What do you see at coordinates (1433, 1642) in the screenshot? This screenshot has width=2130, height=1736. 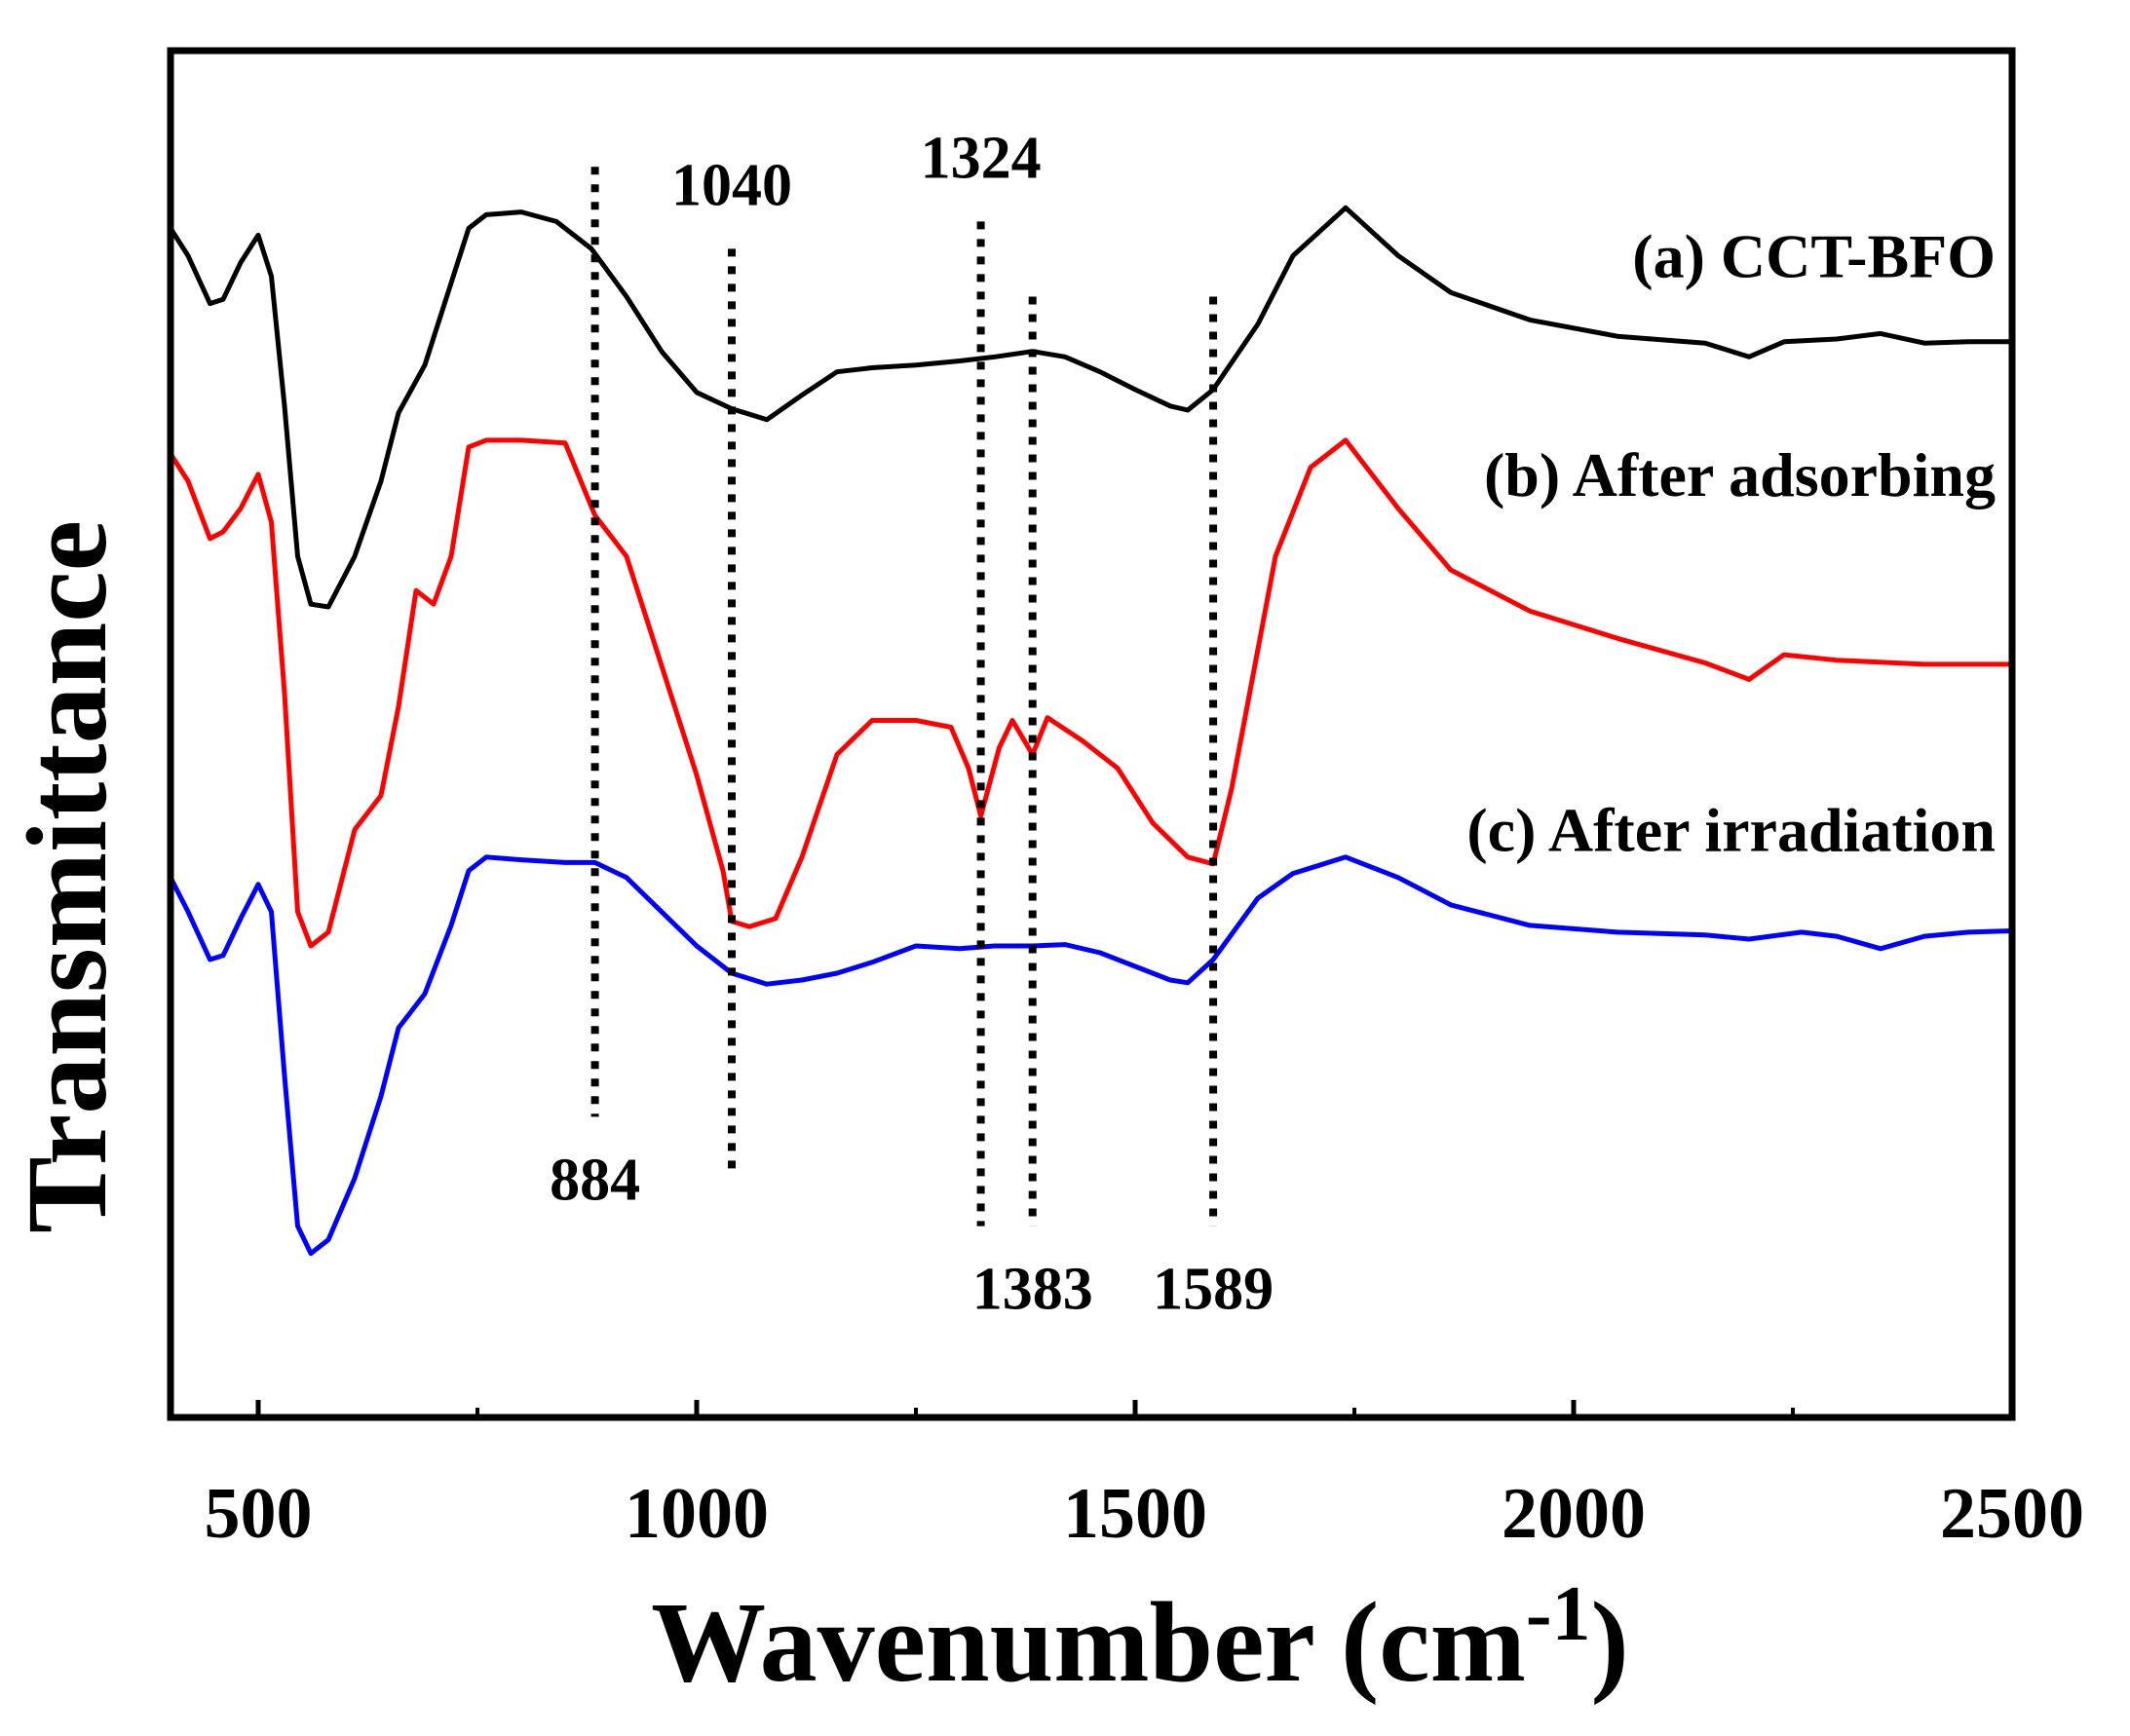 I see `x-axis-unit-base: (cm` at bounding box center [1433, 1642].